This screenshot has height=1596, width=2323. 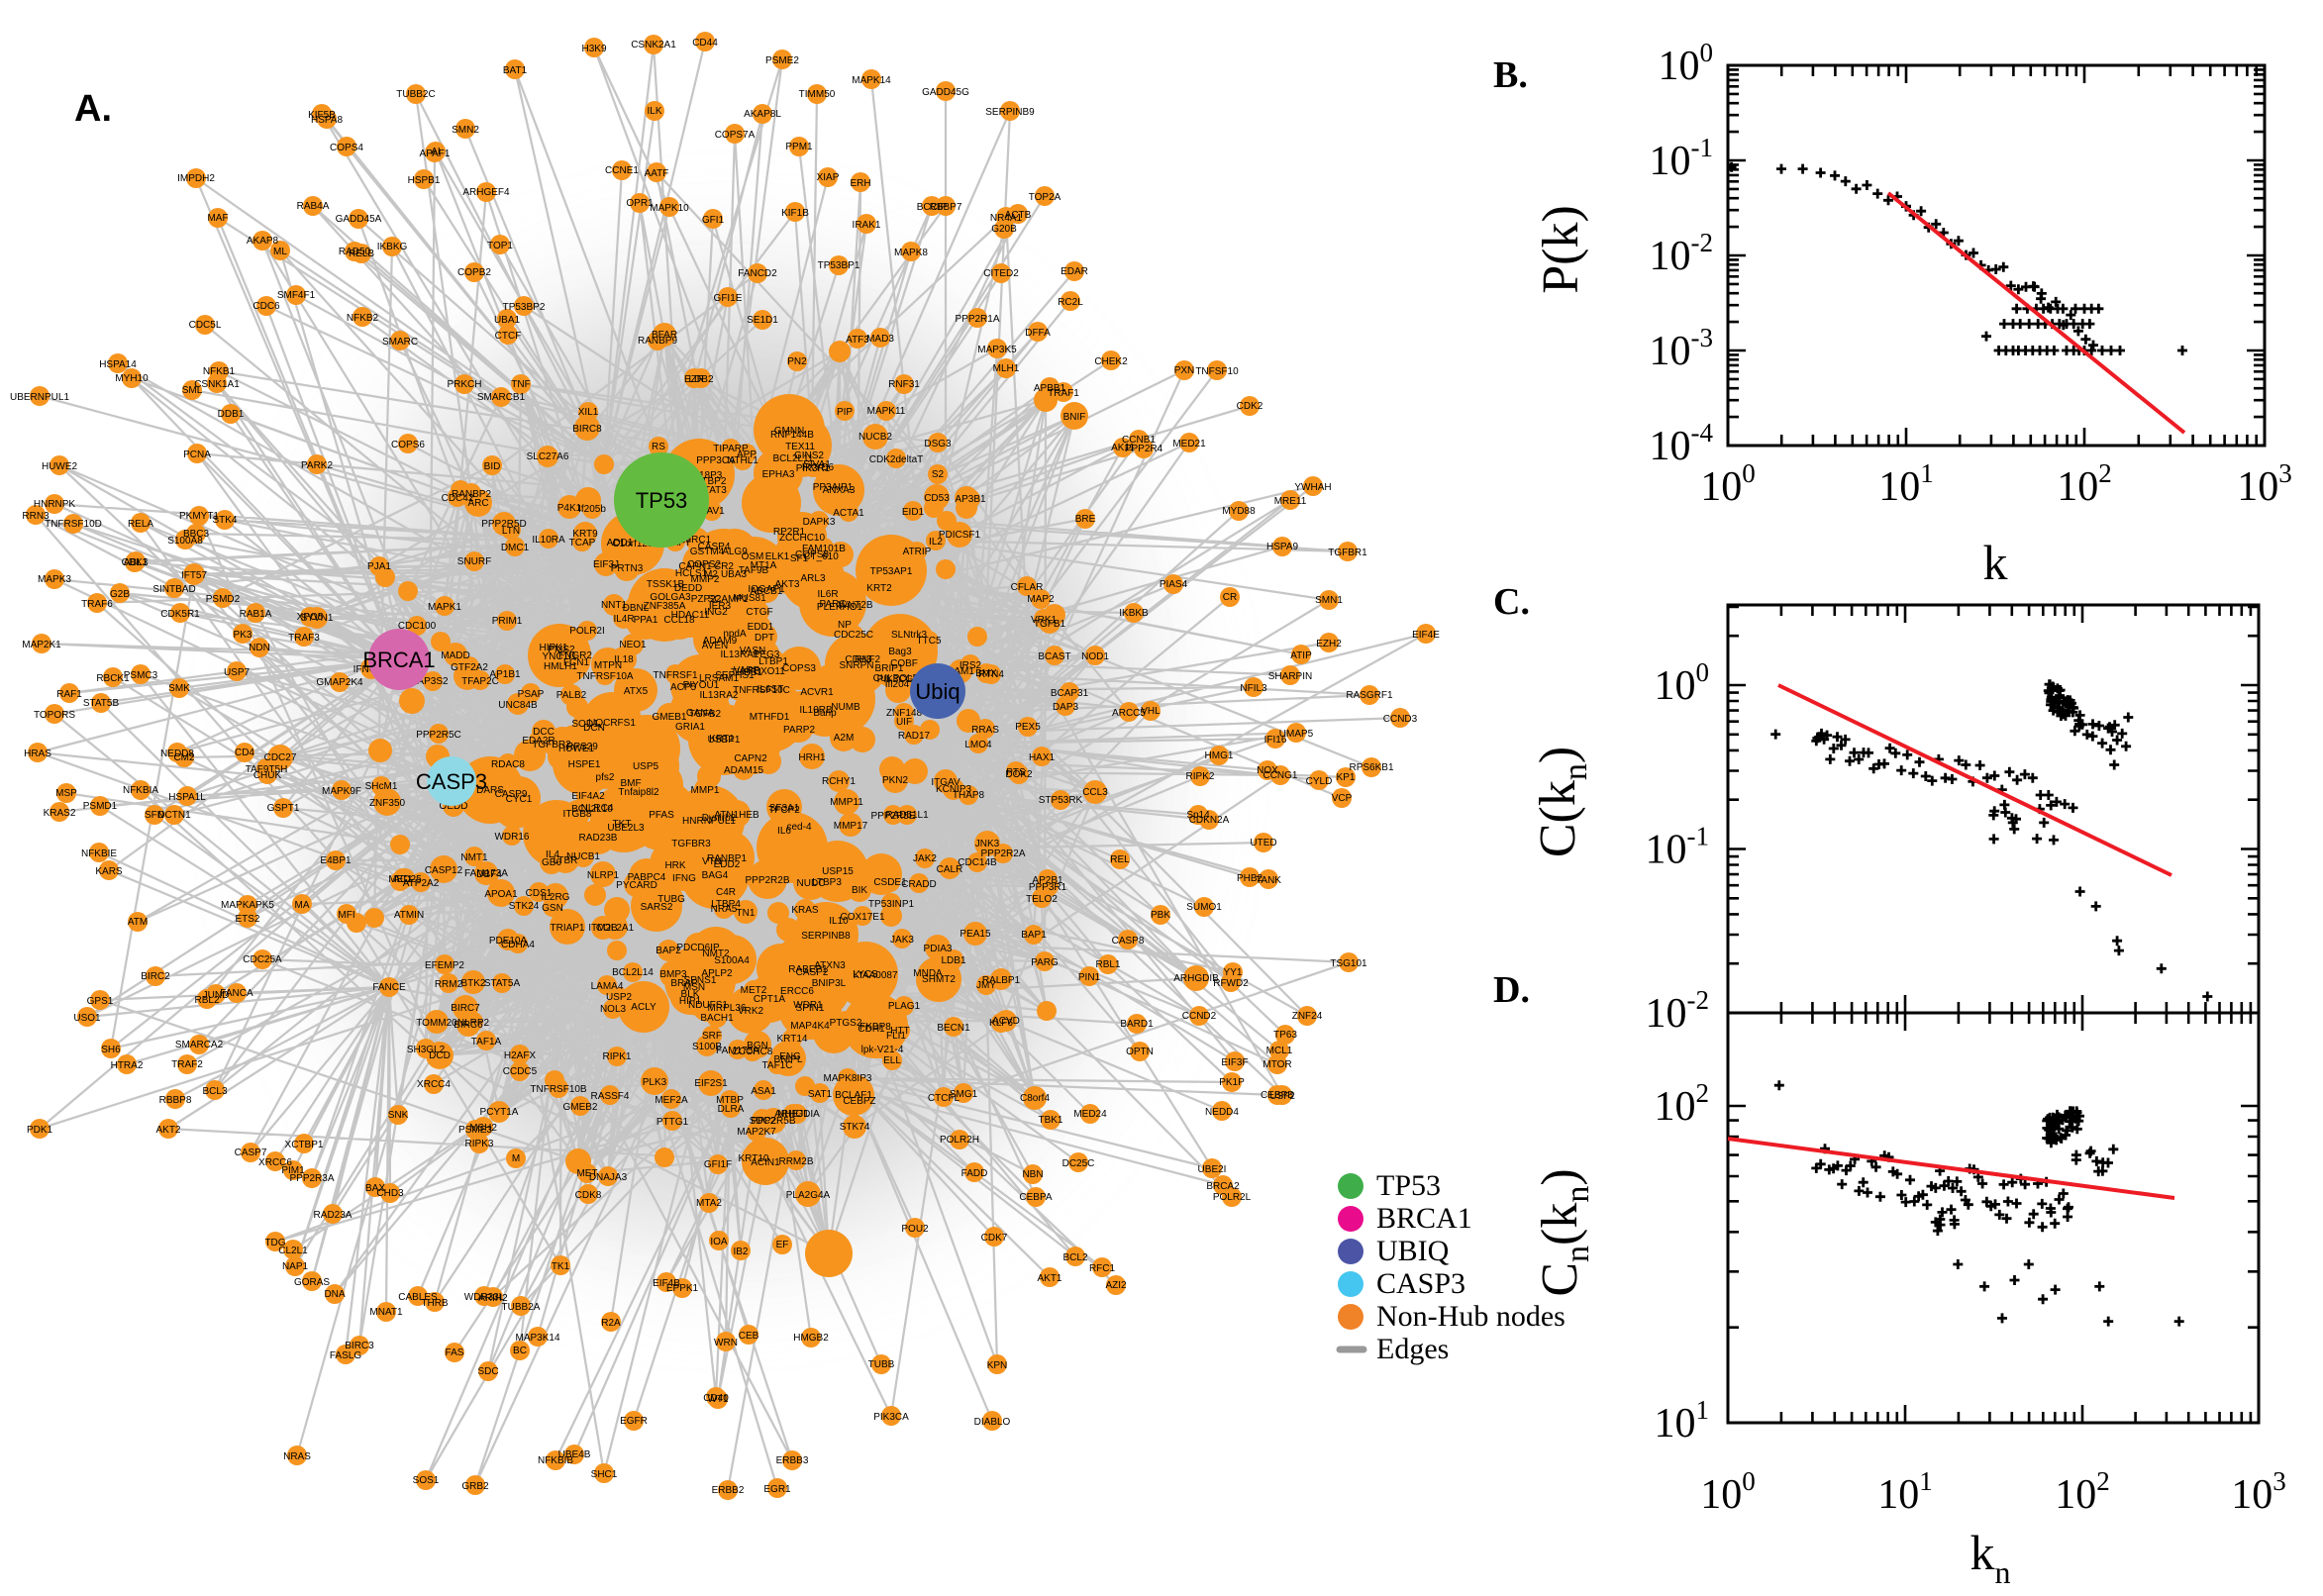 What do you see at coordinates (436, 154) in the screenshot?
I see `svg-text: APAF1` at bounding box center [436, 154].